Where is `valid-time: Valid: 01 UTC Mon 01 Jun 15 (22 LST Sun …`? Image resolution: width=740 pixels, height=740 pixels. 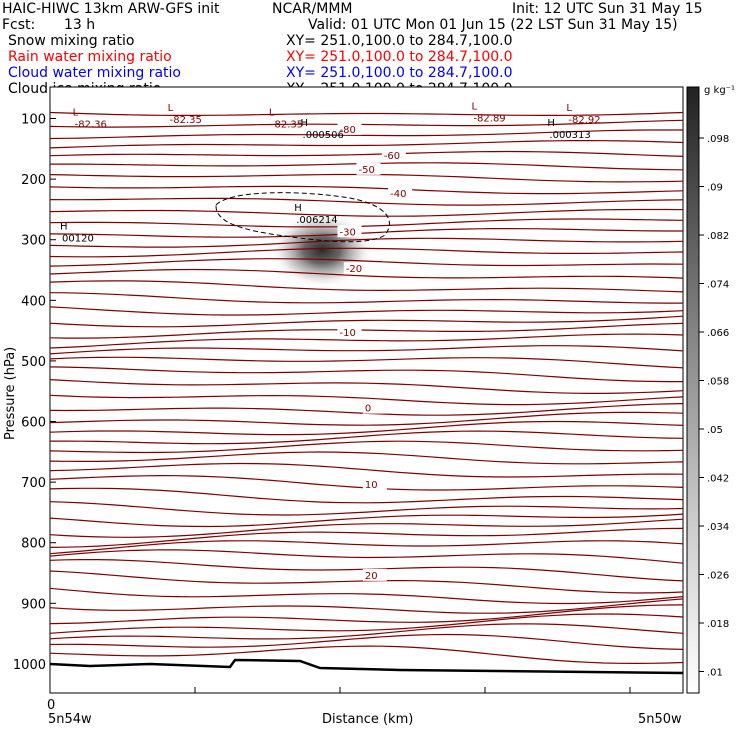 valid-time: Valid: 01 UTC Mon 01 Jun 15 (22 LST Sun … is located at coordinates (493, 25).